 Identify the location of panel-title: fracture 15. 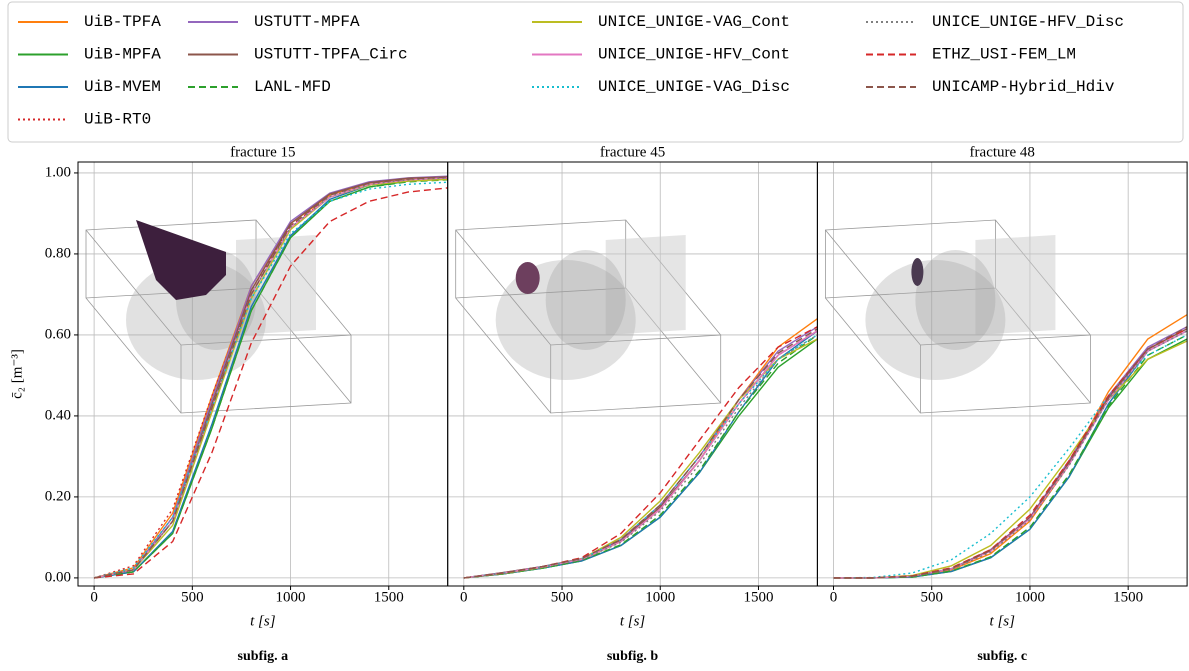
(262, 152).